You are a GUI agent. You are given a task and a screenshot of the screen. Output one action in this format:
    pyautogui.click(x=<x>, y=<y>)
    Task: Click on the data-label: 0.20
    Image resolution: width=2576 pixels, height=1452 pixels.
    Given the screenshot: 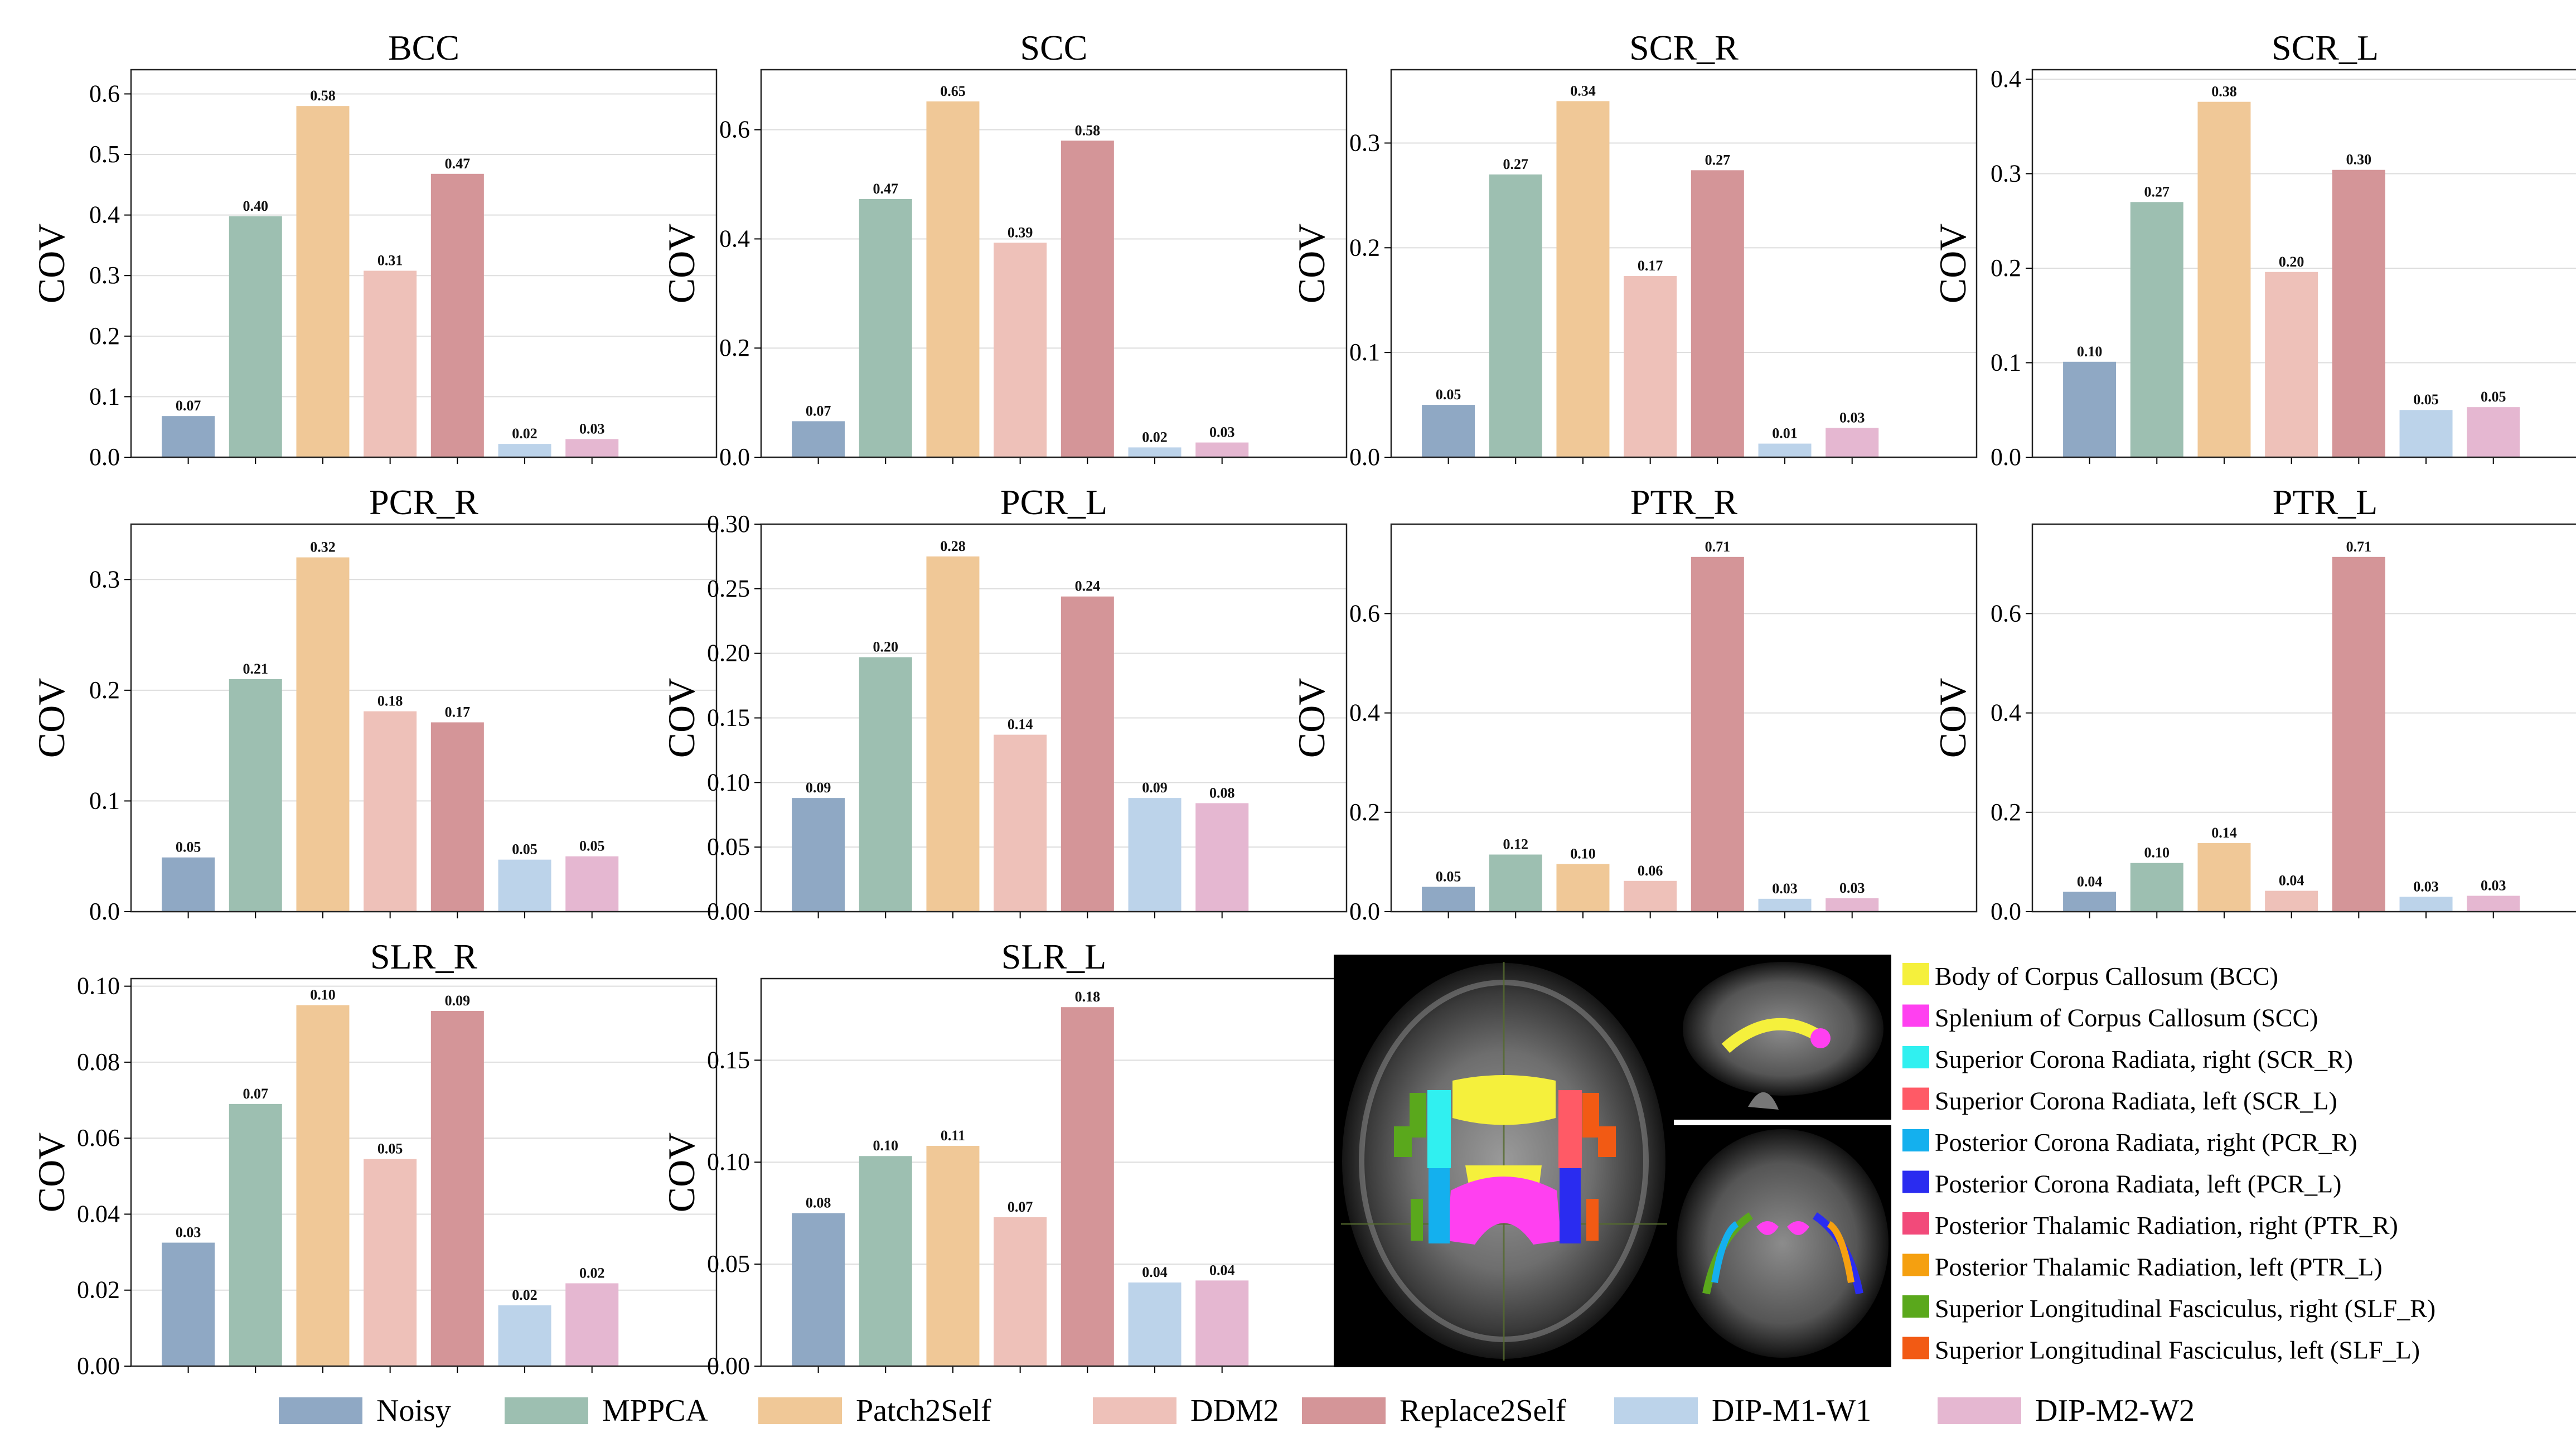 What is the action you would take?
    pyautogui.click(x=2292, y=262)
    